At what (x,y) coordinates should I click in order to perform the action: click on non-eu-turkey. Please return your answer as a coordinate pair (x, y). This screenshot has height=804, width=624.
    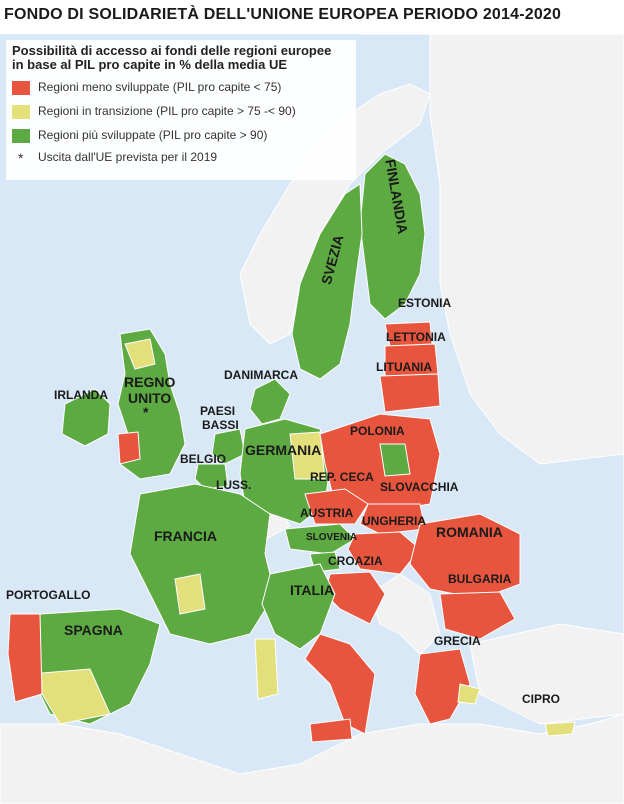
    Looking at the image, I should click on (546, 674).